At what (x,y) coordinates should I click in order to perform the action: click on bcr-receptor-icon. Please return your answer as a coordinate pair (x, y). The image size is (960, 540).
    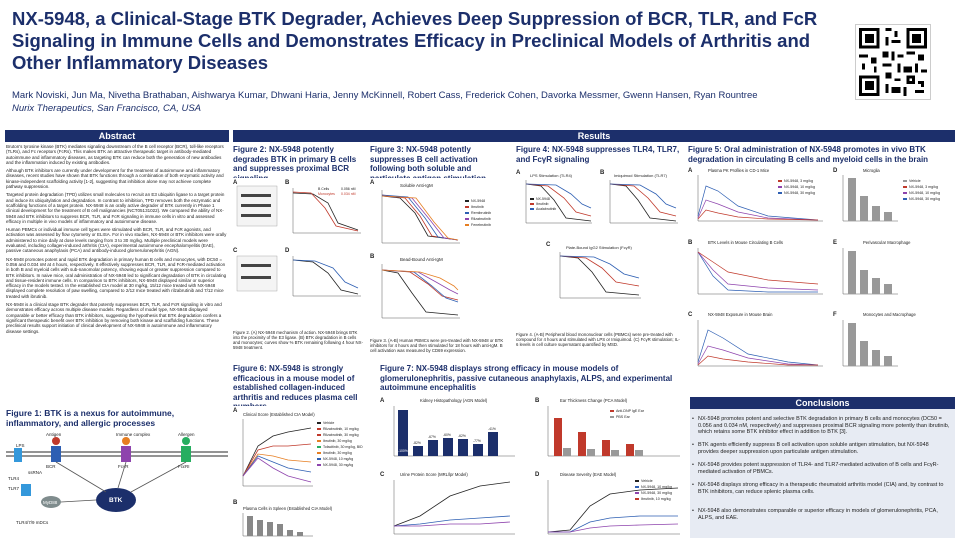
    Looking at the image, I should click on (56, 454).